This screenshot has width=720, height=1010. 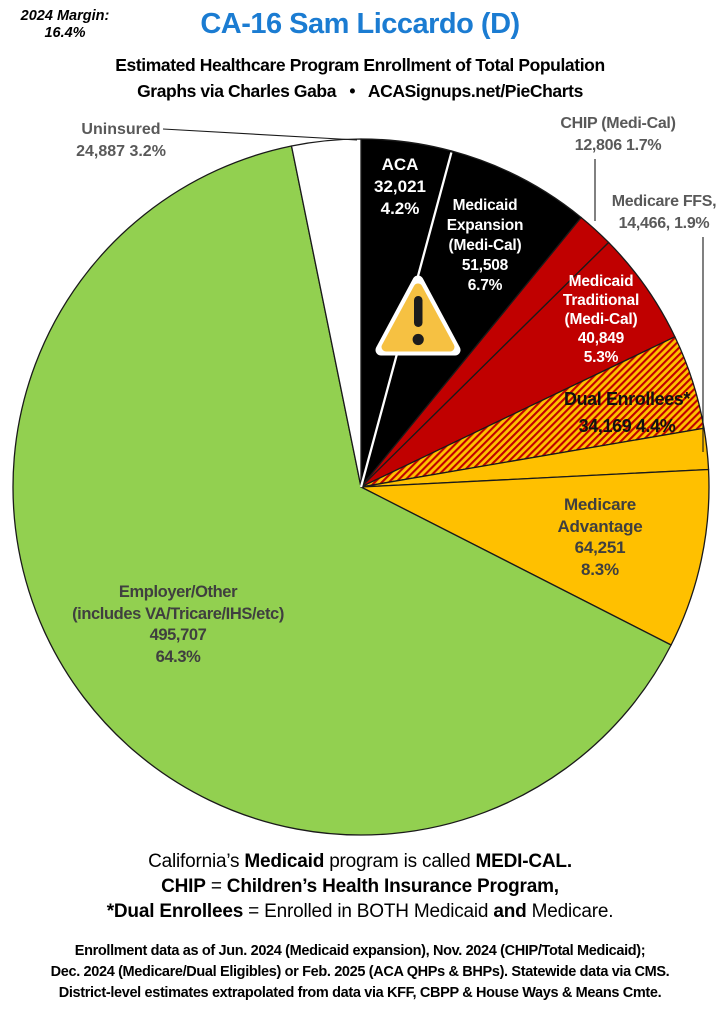 I want to click on slice-label-chip: CHIP (Medi-Cal) 12,806 1.7%, so click(x=618, y=134).